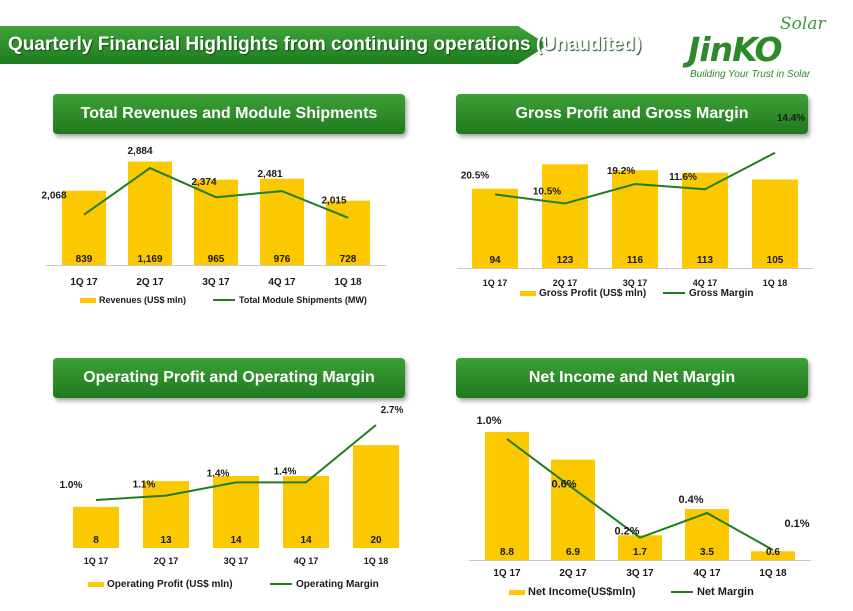 The width and height of the screenshot is (853, 611). Describe the element at coordinates (635, 283) in the screenshot. I see `chart2-tick-label: 3Q 17` at that location.